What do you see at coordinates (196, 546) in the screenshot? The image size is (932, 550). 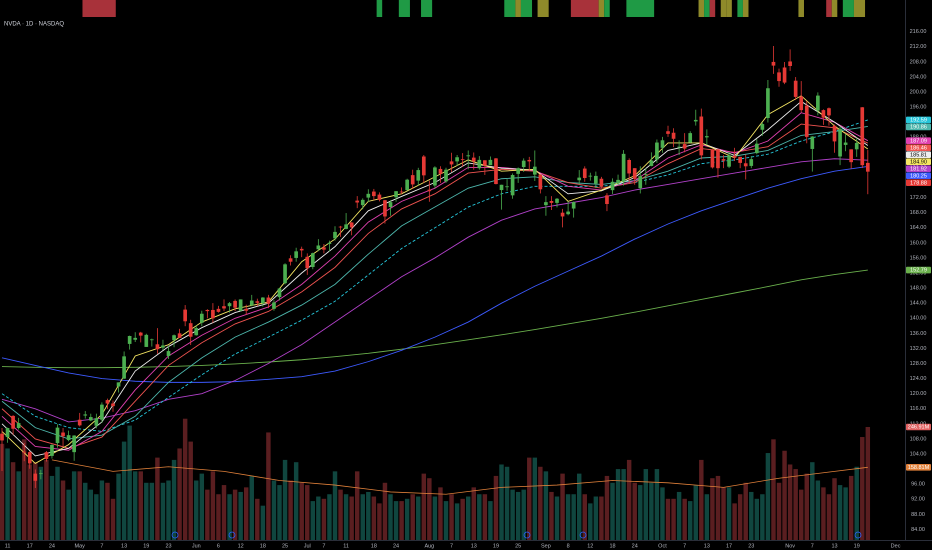 I see `x-tick-label: Jun` at bounding box center [196, 546].